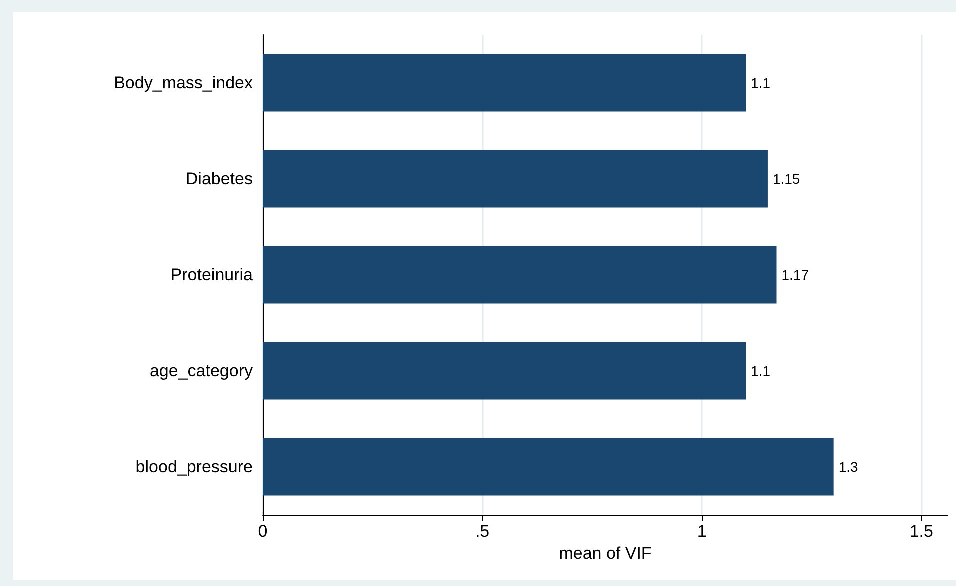  I want to click on x-tick-label: 0, so click(263, 531).